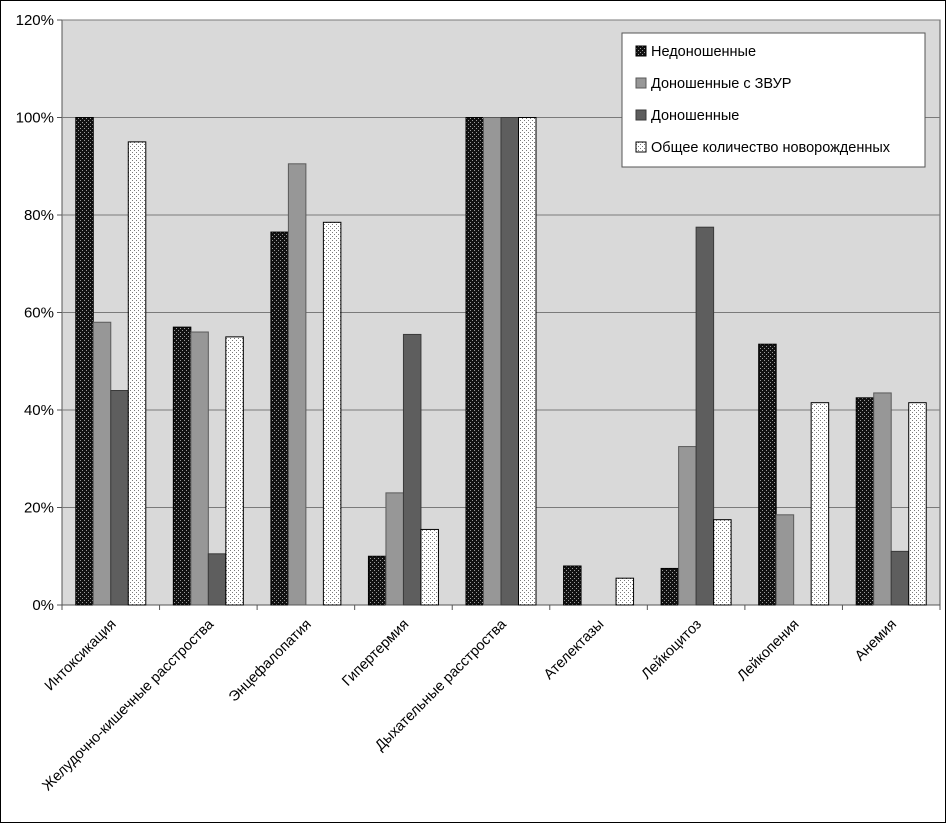  I want to click on legend-label: Недоношенные, so click(703, 52).